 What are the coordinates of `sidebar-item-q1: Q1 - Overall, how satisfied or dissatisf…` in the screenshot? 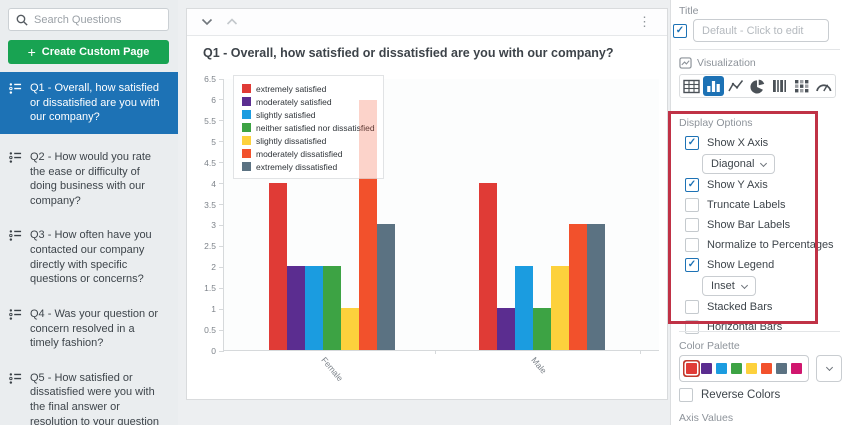 It's located at (89, 103).